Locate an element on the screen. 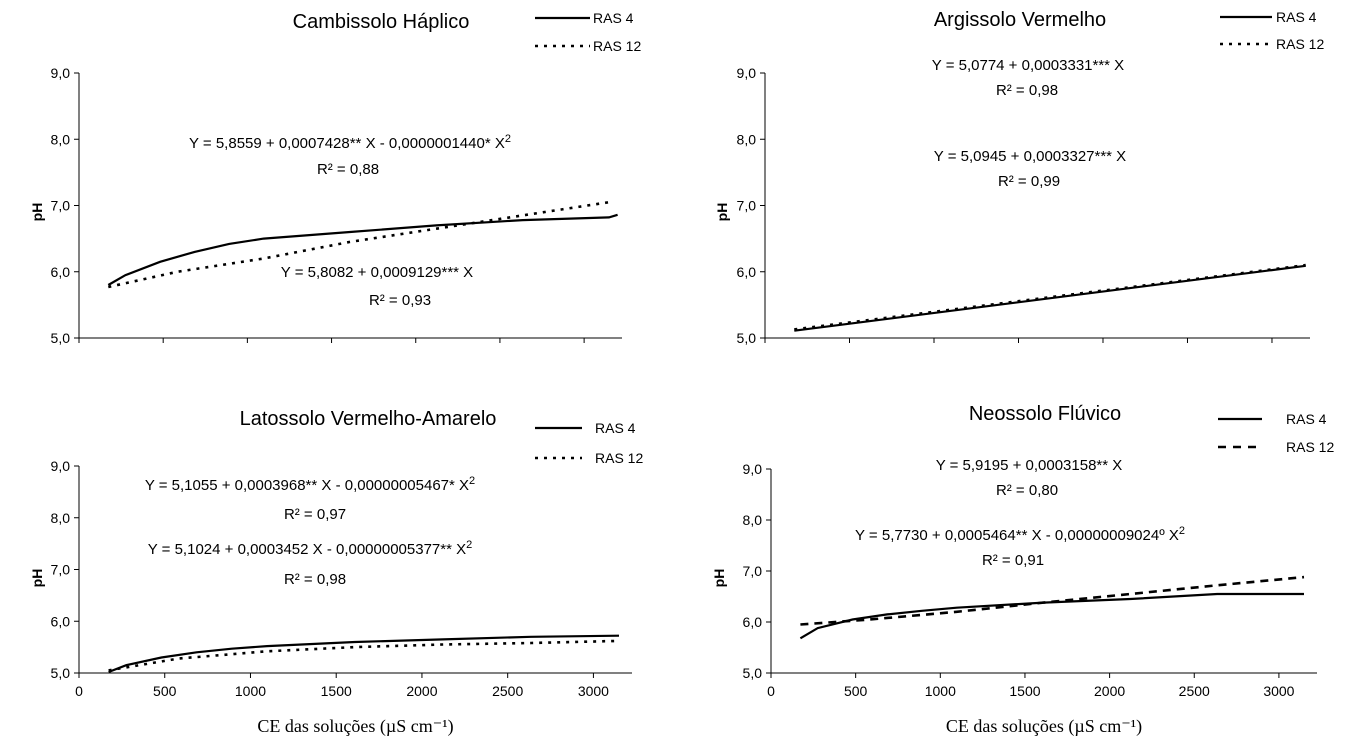 This screenshot has width=1354, height=749. r-squared-label: R² = 0,97 is located at coordinates (315, 514).